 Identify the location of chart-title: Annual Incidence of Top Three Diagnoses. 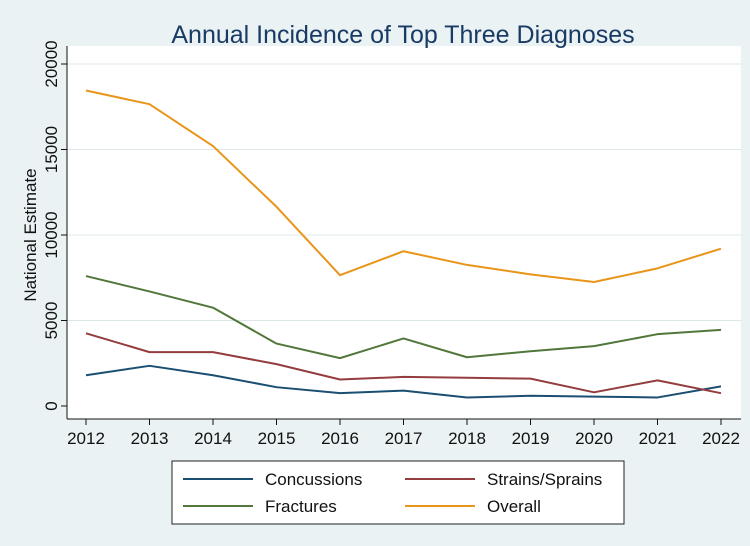
(402, 35).